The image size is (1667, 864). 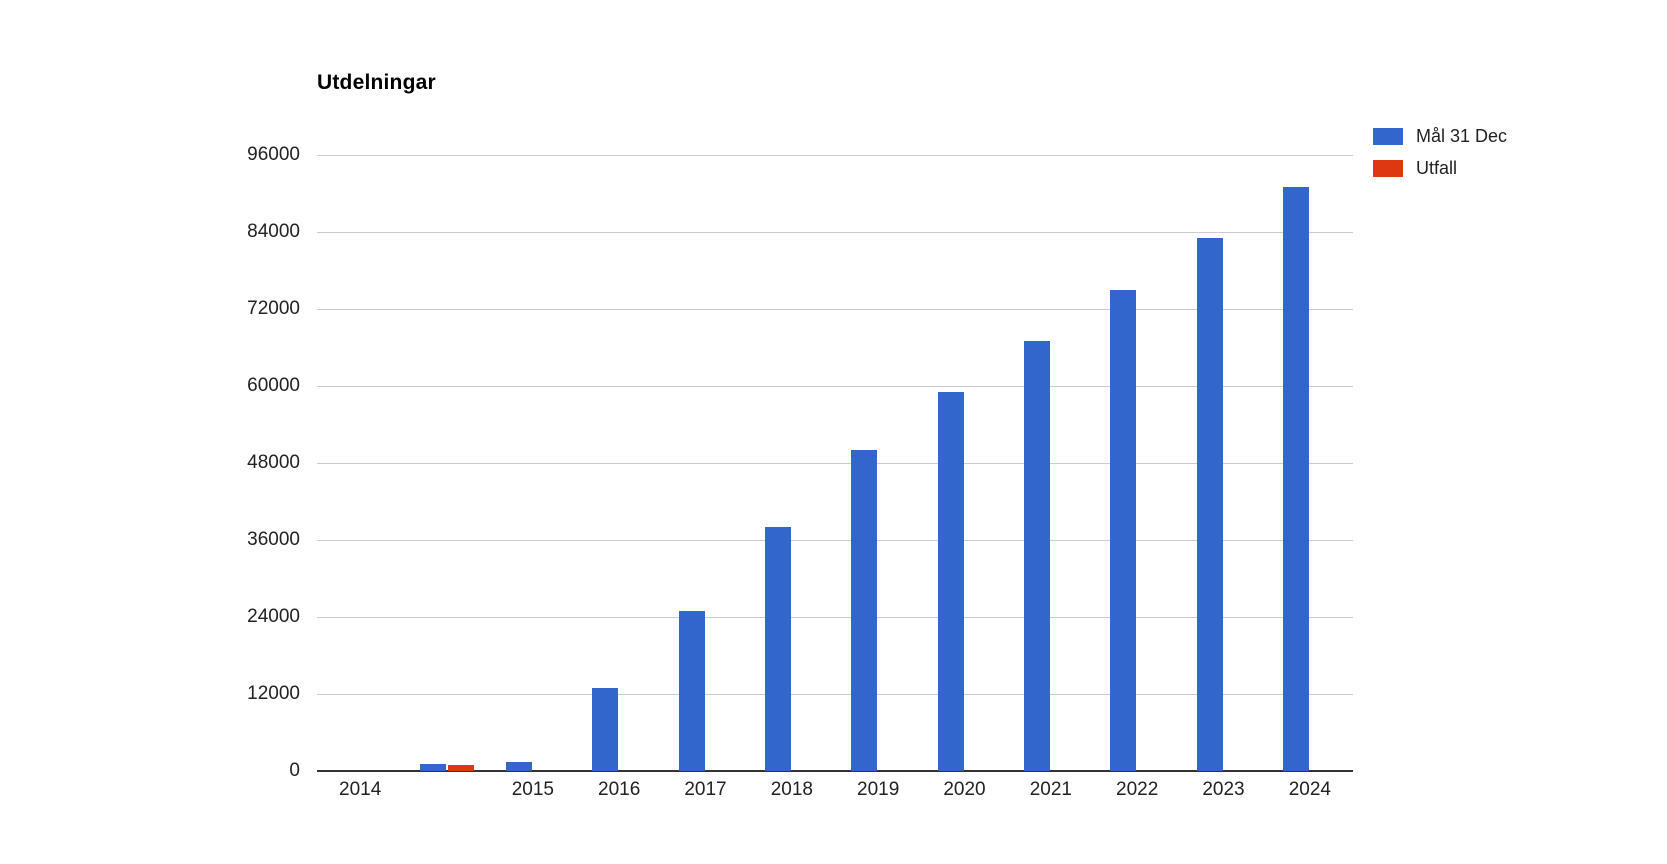 I want to click on chart-title: Utdelningar, so click(x=376, y=82).